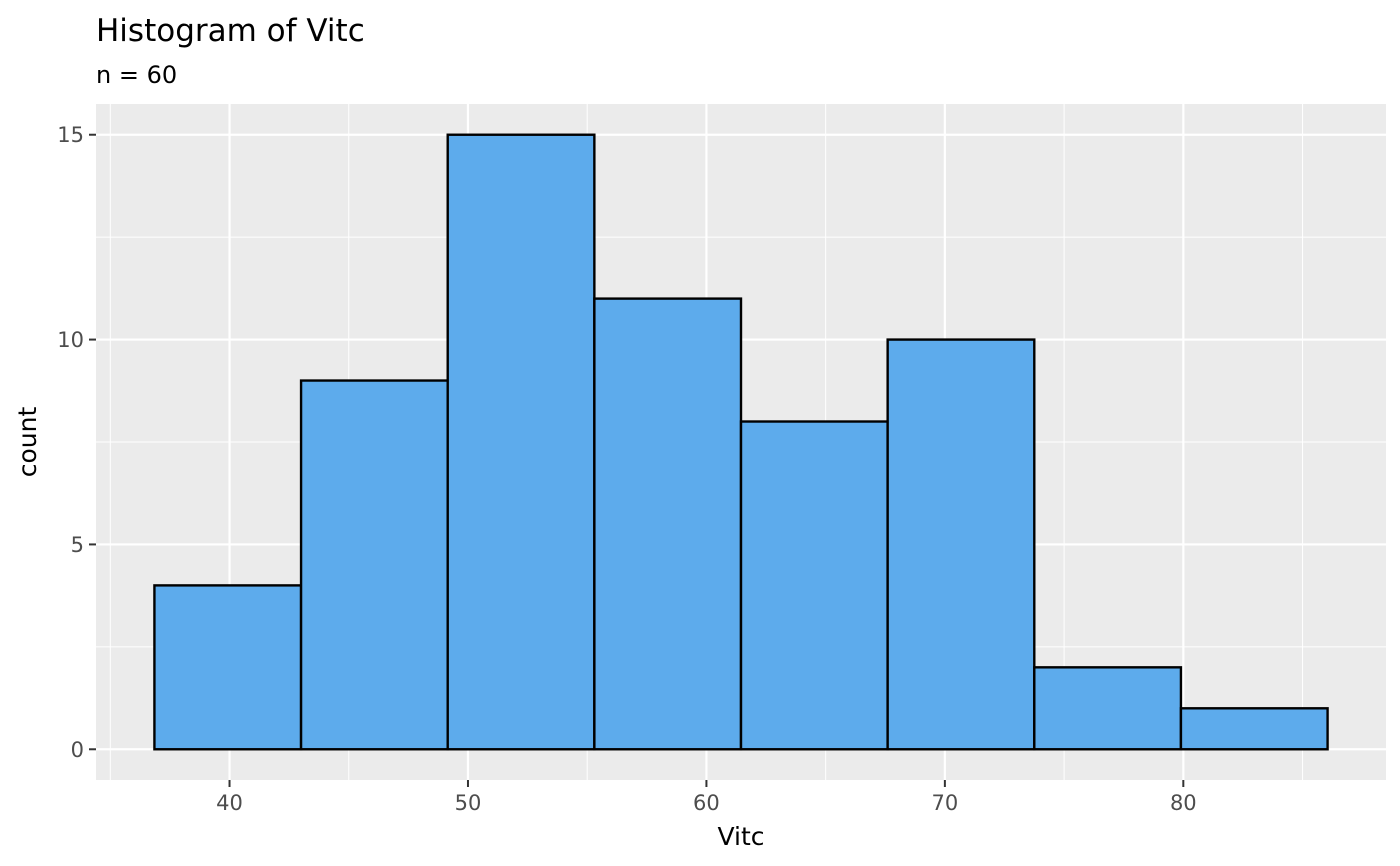 The width and height of the screenshot is (1400, 866). Describe the element at coordinates (1183, 803) in the screenshot. I see `x-tick-label: 80` at that location.